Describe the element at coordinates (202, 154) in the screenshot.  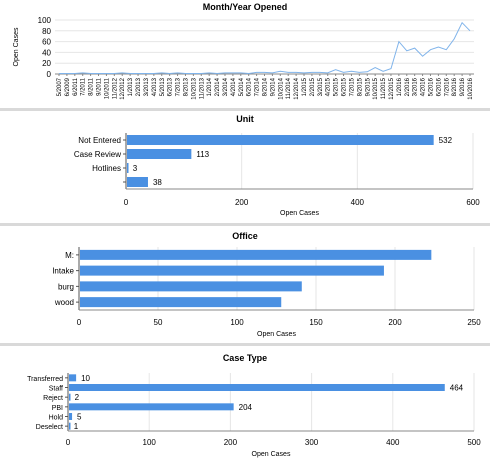
I see `data-label: 113` at that location.